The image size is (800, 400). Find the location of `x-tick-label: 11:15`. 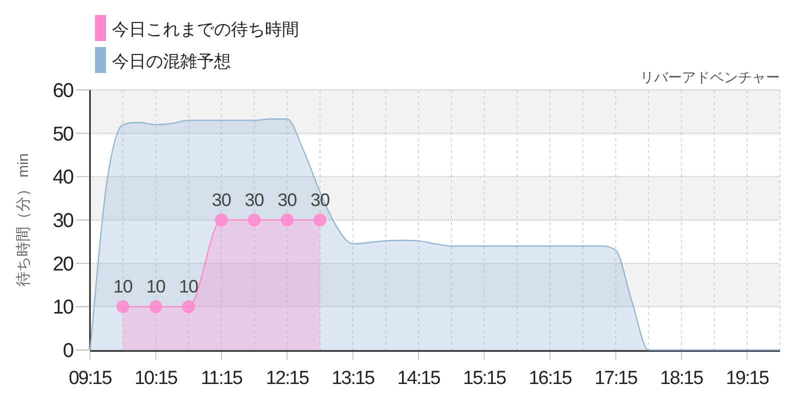

x-tick-label: 11:15 is located at coordinates (221, 378).